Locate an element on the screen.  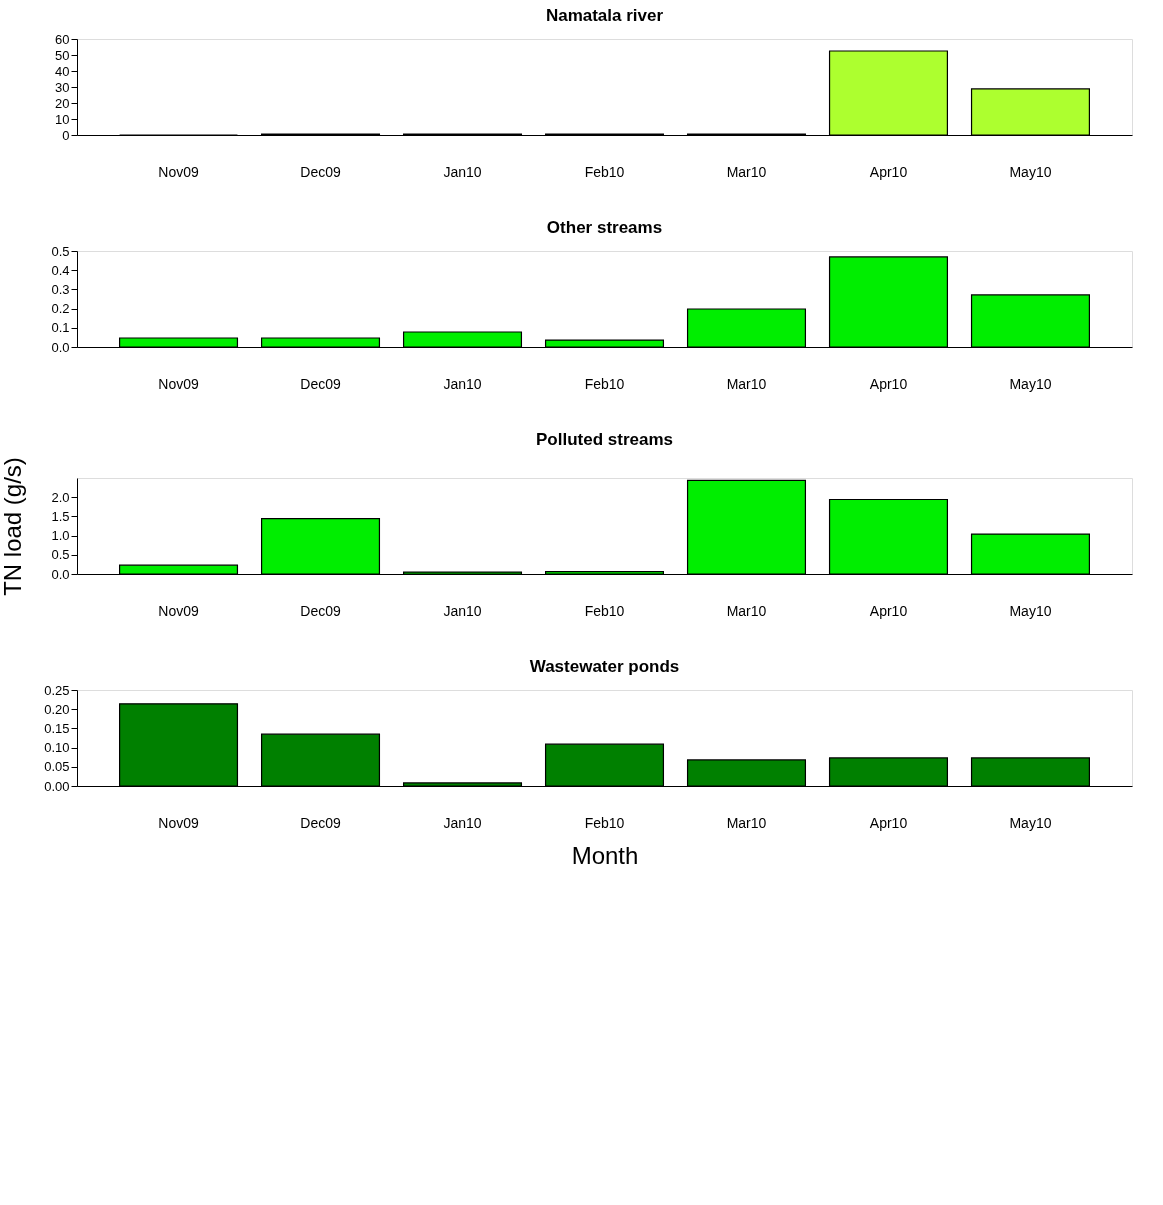
y-tick-label: 0.3 is located at coordinates (60, 289).